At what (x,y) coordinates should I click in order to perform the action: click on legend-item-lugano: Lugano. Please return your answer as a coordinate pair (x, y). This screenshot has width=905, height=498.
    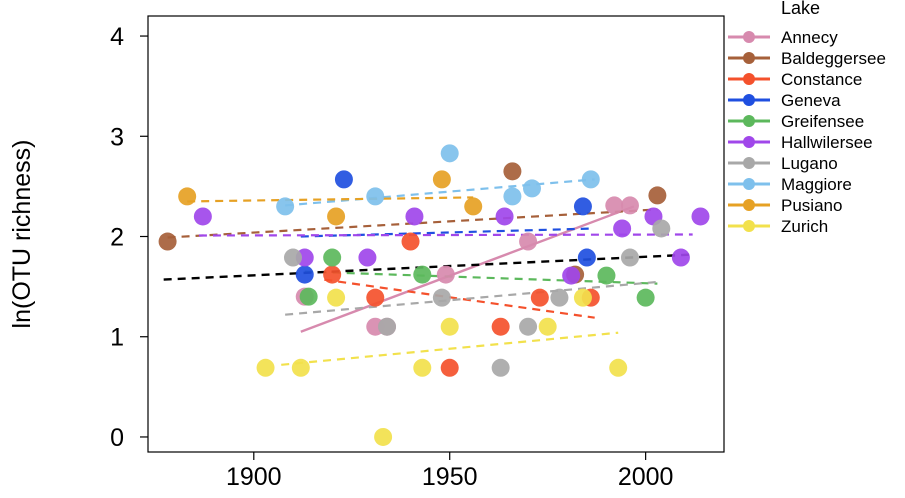
    Looking at the image, I should click on (783, 163).